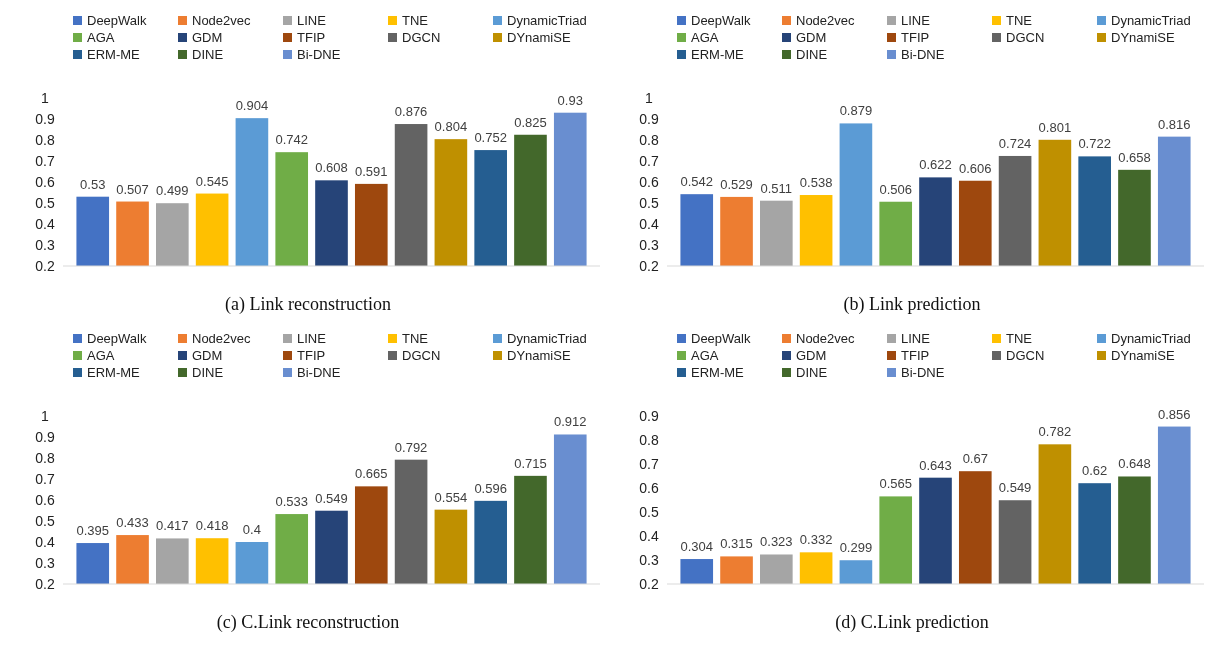  What do you see at coordinates (895, 484) in the screenshot?
I see `data-label: 0.565` at bounding box center [895, 484].